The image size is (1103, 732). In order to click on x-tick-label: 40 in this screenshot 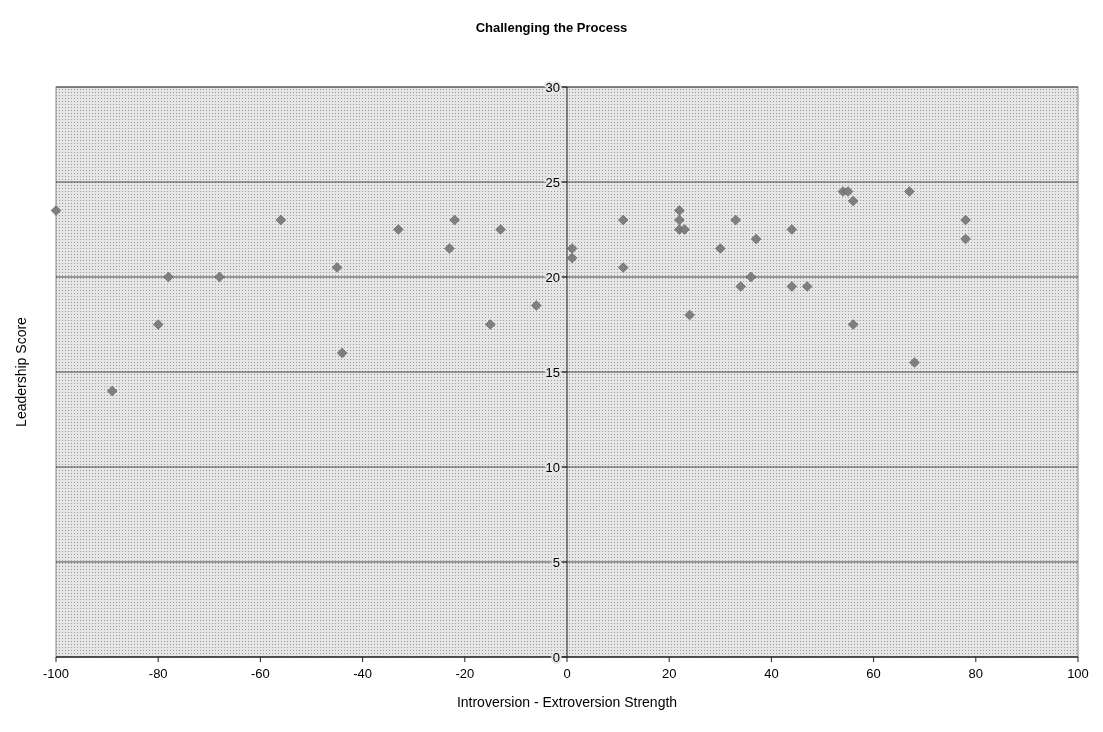, I will do `click(771, 673)`.